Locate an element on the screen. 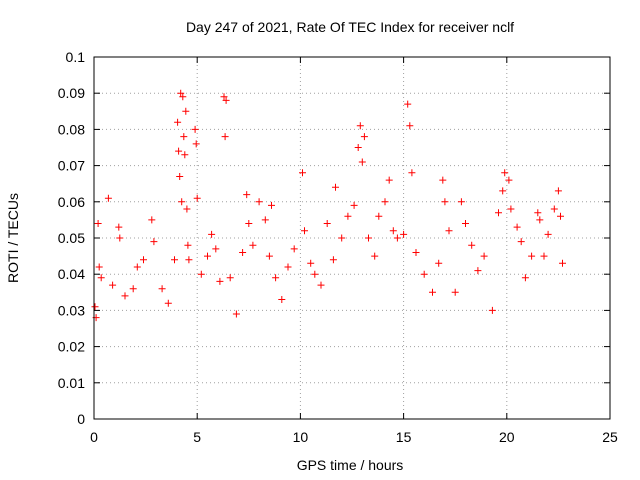  y-tick-label: 0.03 is located at coordinates (71, 310).